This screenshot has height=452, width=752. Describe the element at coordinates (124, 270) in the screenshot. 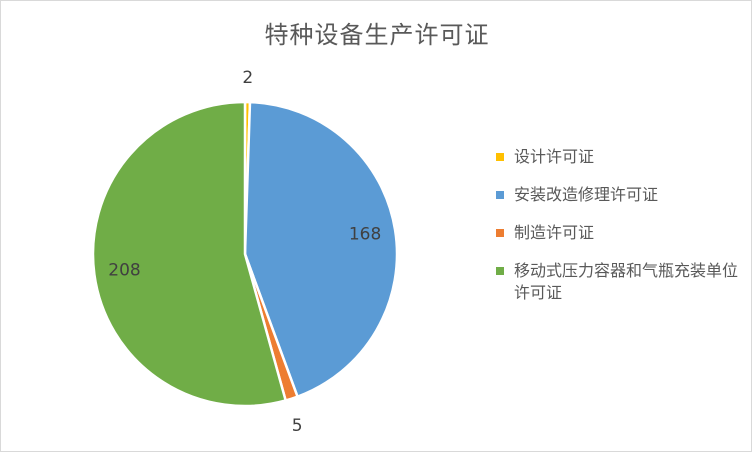

I see `data-label: 208` at that location.